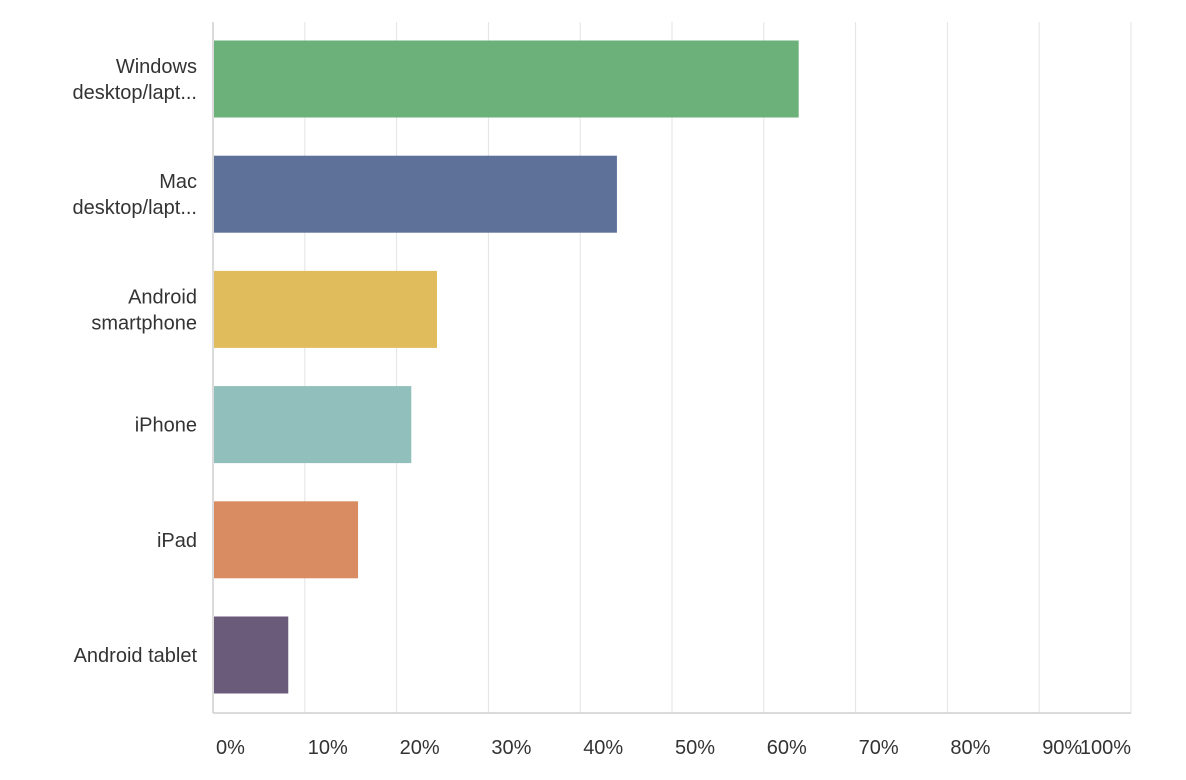 The image size is (1186, 780). I want to click on category-label: Android tablet, so click(136, 656).